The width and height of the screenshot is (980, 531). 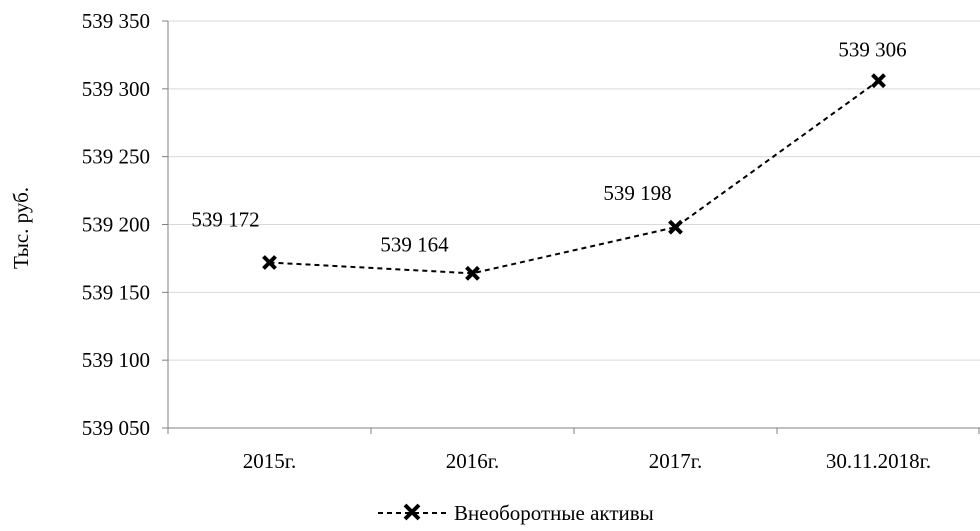 What do you see at coordinates (554, 513) in the screenshot?
I see `legend-label: Внеоборотные активы` at bounding box center [554, 513].